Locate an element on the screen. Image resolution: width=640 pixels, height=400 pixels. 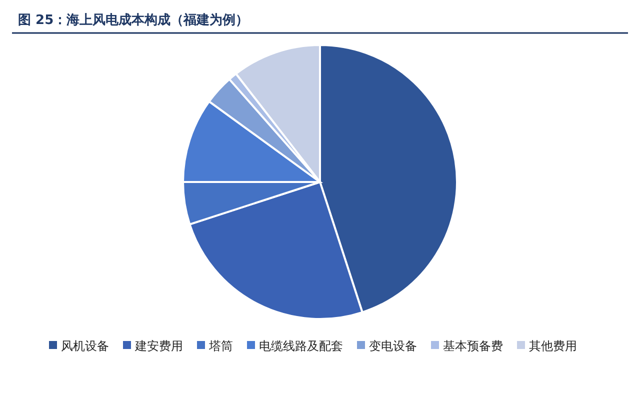
legend-label: 塔筒 is located at coordinates (220, 346).